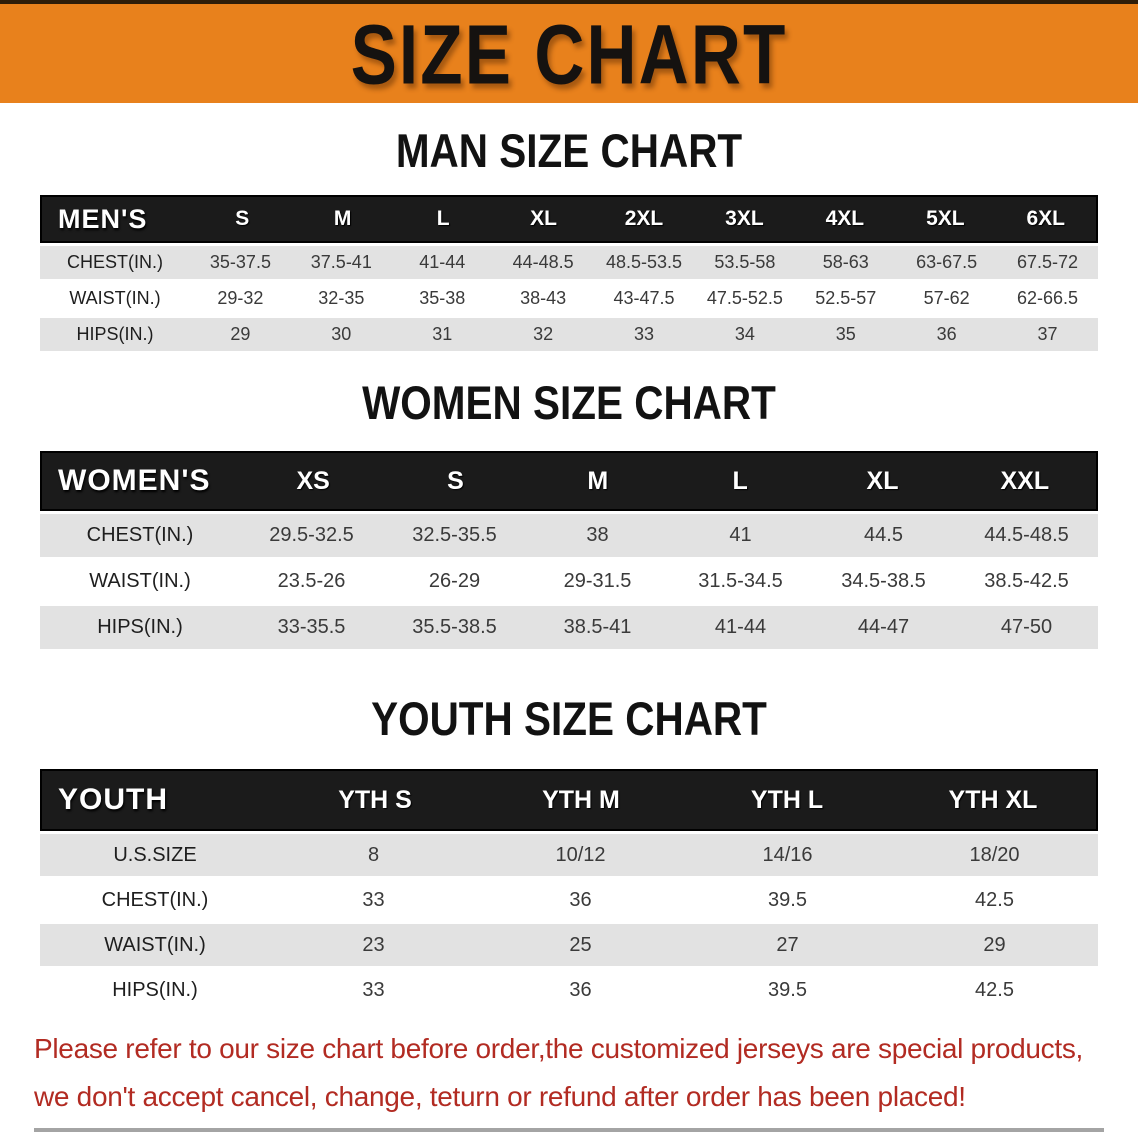 The height and width of the screenshot is (1132, 1138). What do you see at coordinates (569, 219) in the screenshot?
I see `table-header-band: MEN'S S M L XL 2XL 3XL 4XL 5XL 6XL` at bounding box center [569, 219].